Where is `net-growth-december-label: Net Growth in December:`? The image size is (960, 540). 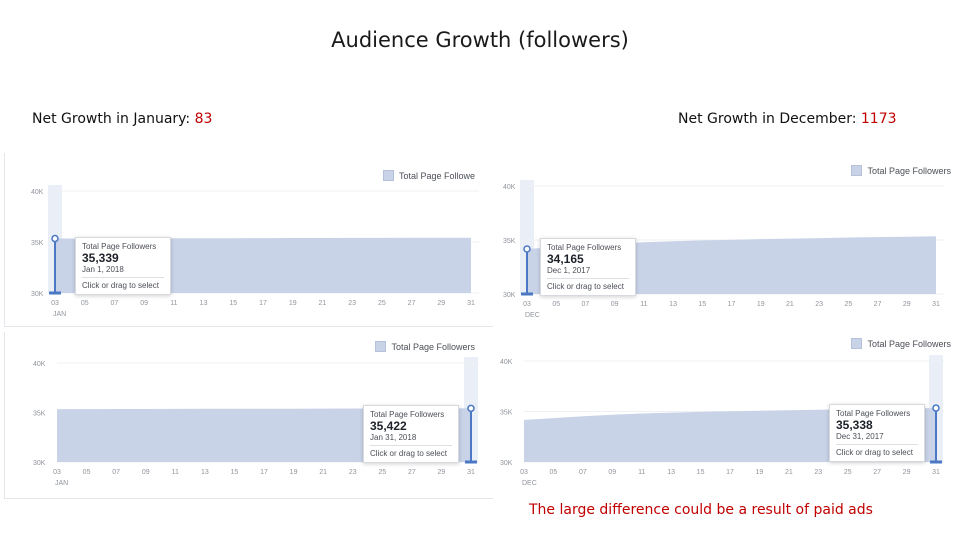 net-growth-december-label: Net Growth in December: is located at coordinates (769, 119).